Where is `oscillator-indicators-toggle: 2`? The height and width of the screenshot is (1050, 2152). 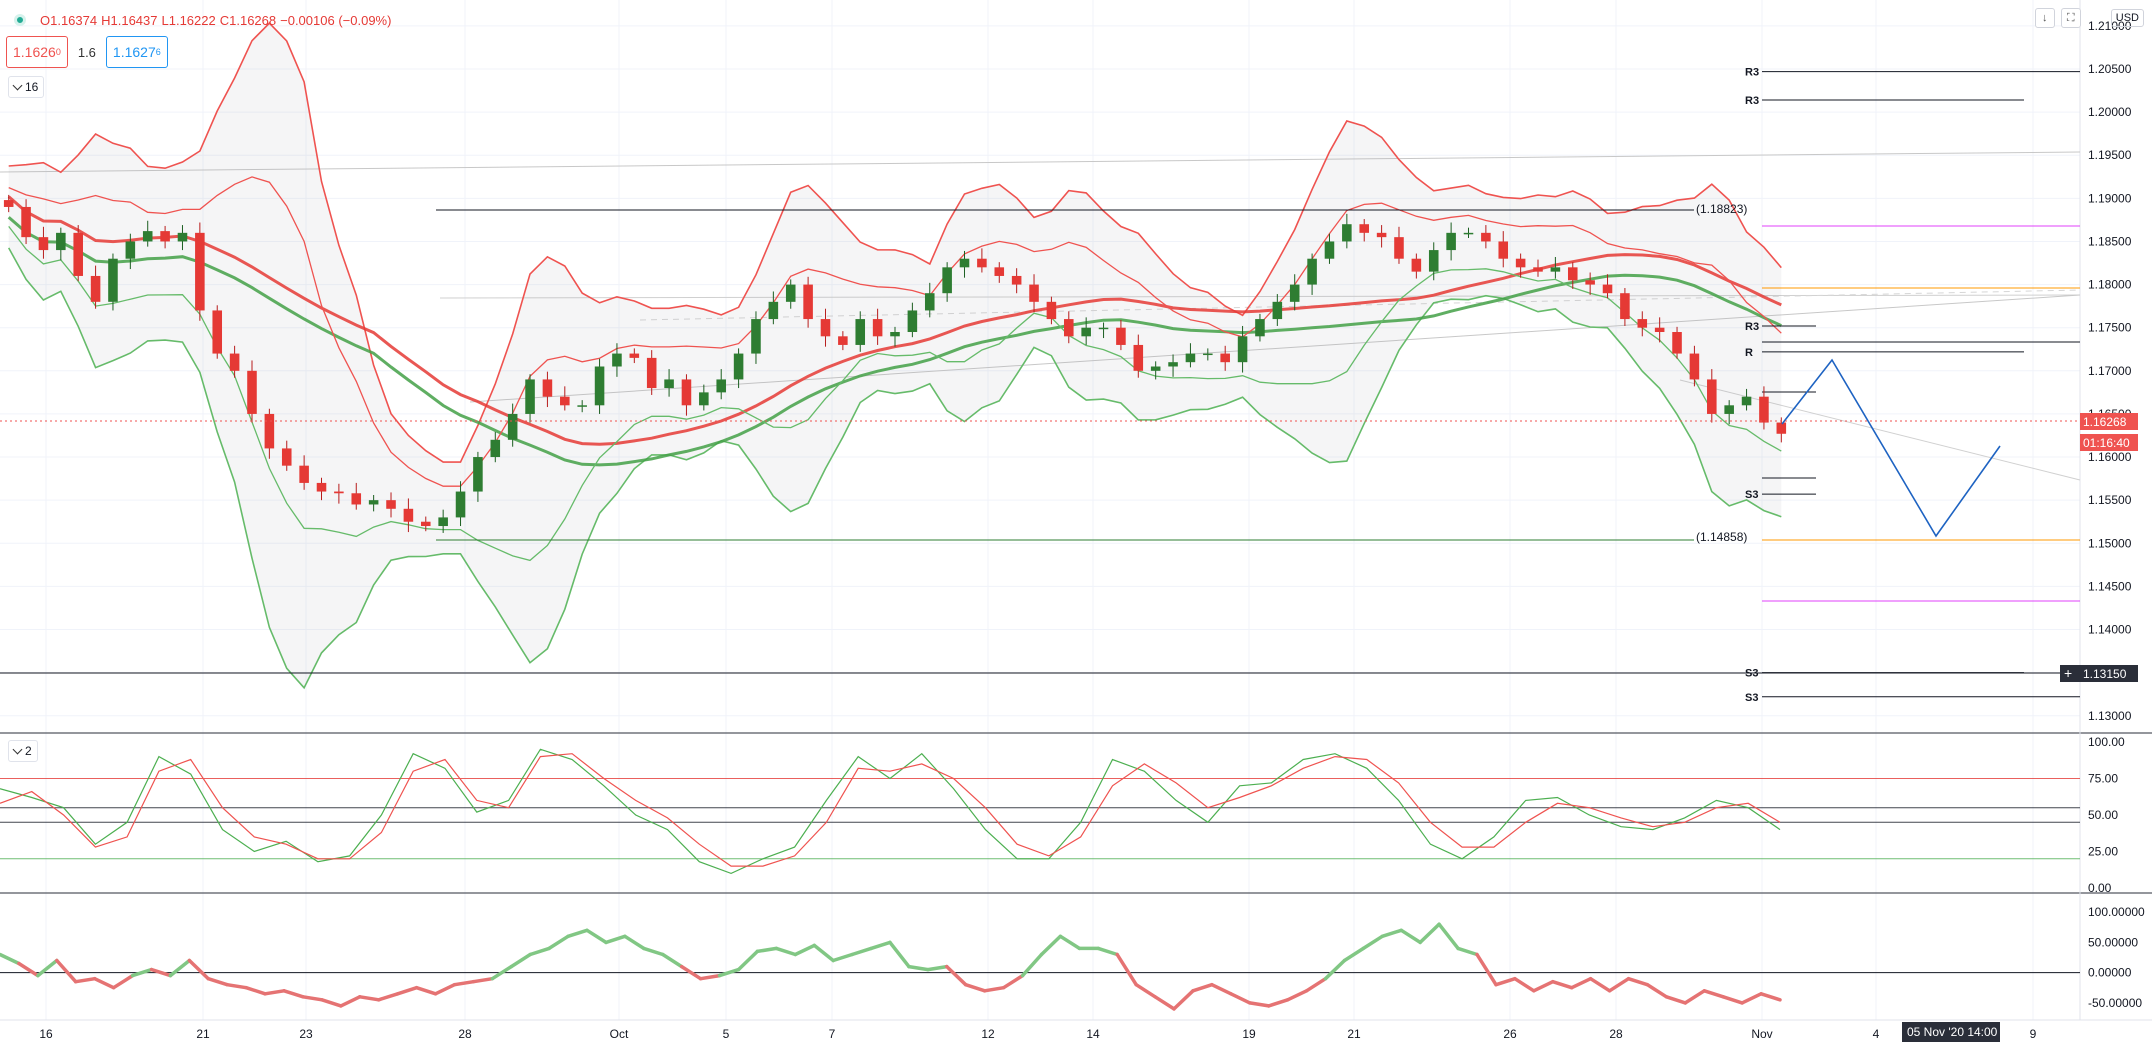 oscillator-indicators-toggle: 2 is located at coordinates (23, 751).